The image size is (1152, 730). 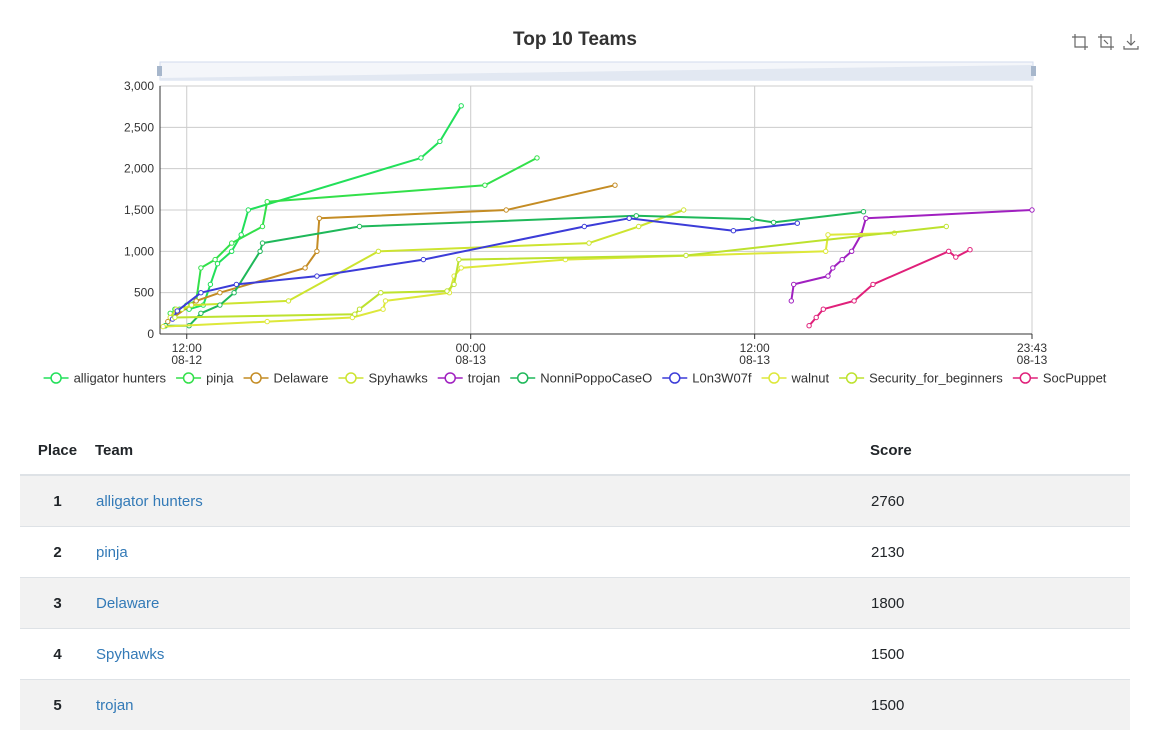 I want to click on legend-item: pinja, so click(x=205, y=378).